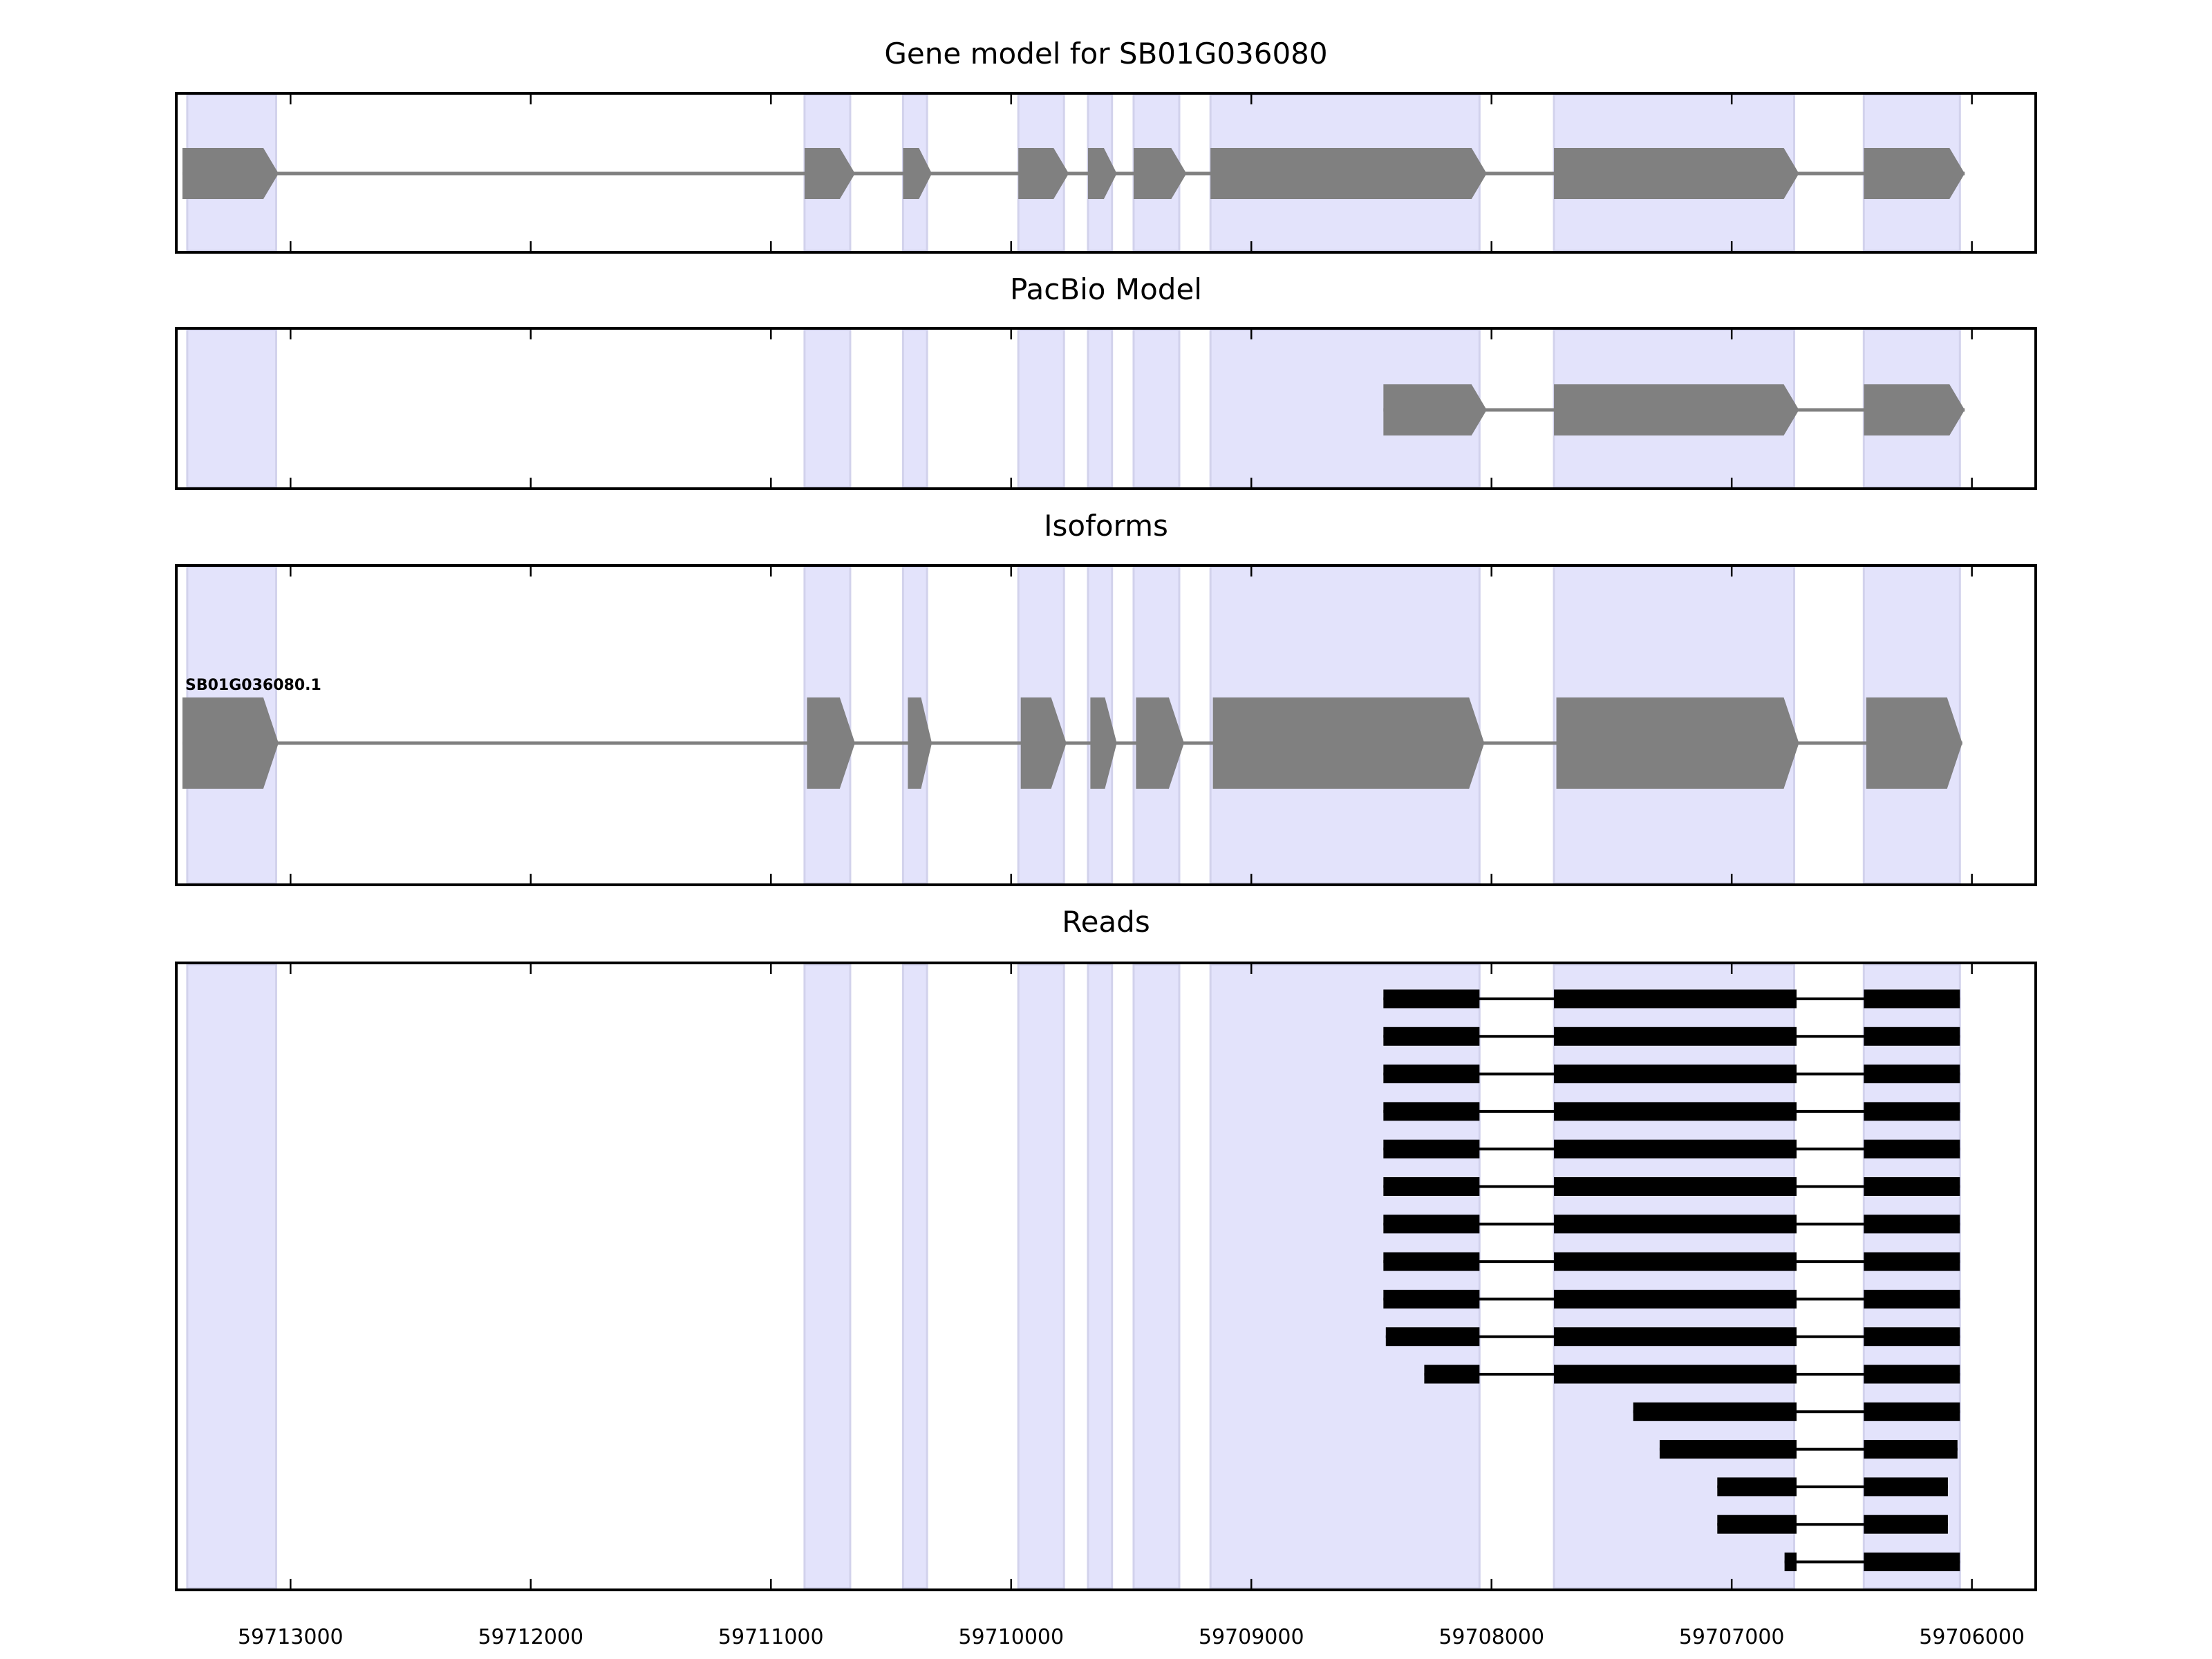 Image resolution: width=2212 pixels, height=1659 pixels. I want to click on reads-track, so click(1671, 1280).